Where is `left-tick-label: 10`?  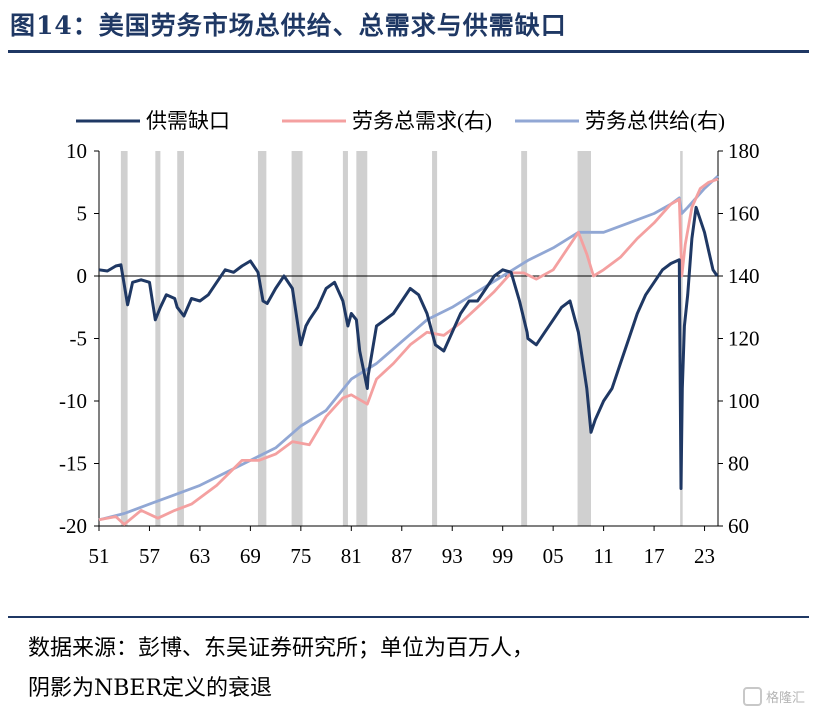
left-tick-label: 10 is located at coordinates (76, 151).